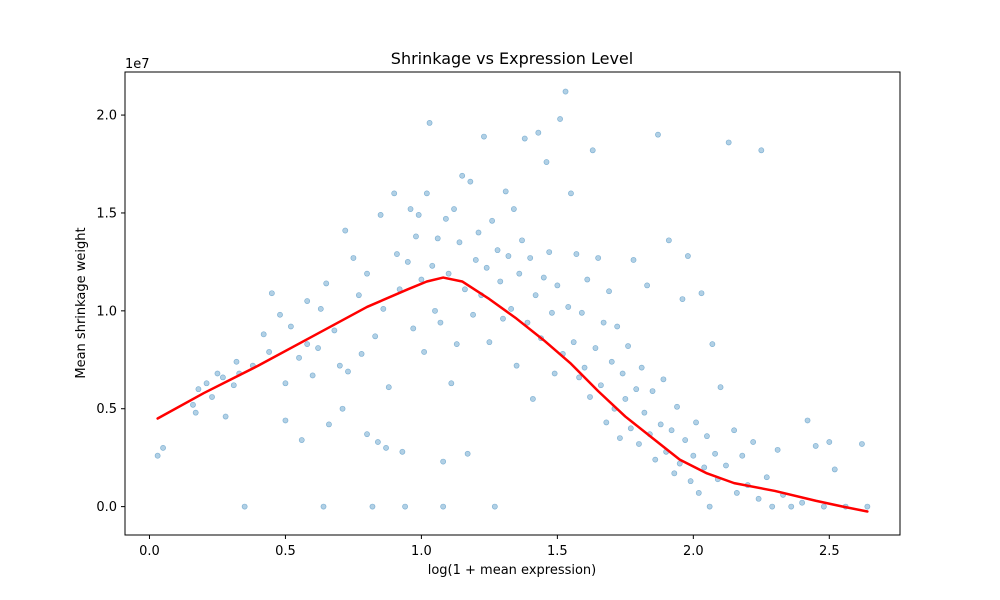 This screenshot has height=600, width=1000. I want to click on x-axis-label: log(1 + mean expression), so click(512, 570).